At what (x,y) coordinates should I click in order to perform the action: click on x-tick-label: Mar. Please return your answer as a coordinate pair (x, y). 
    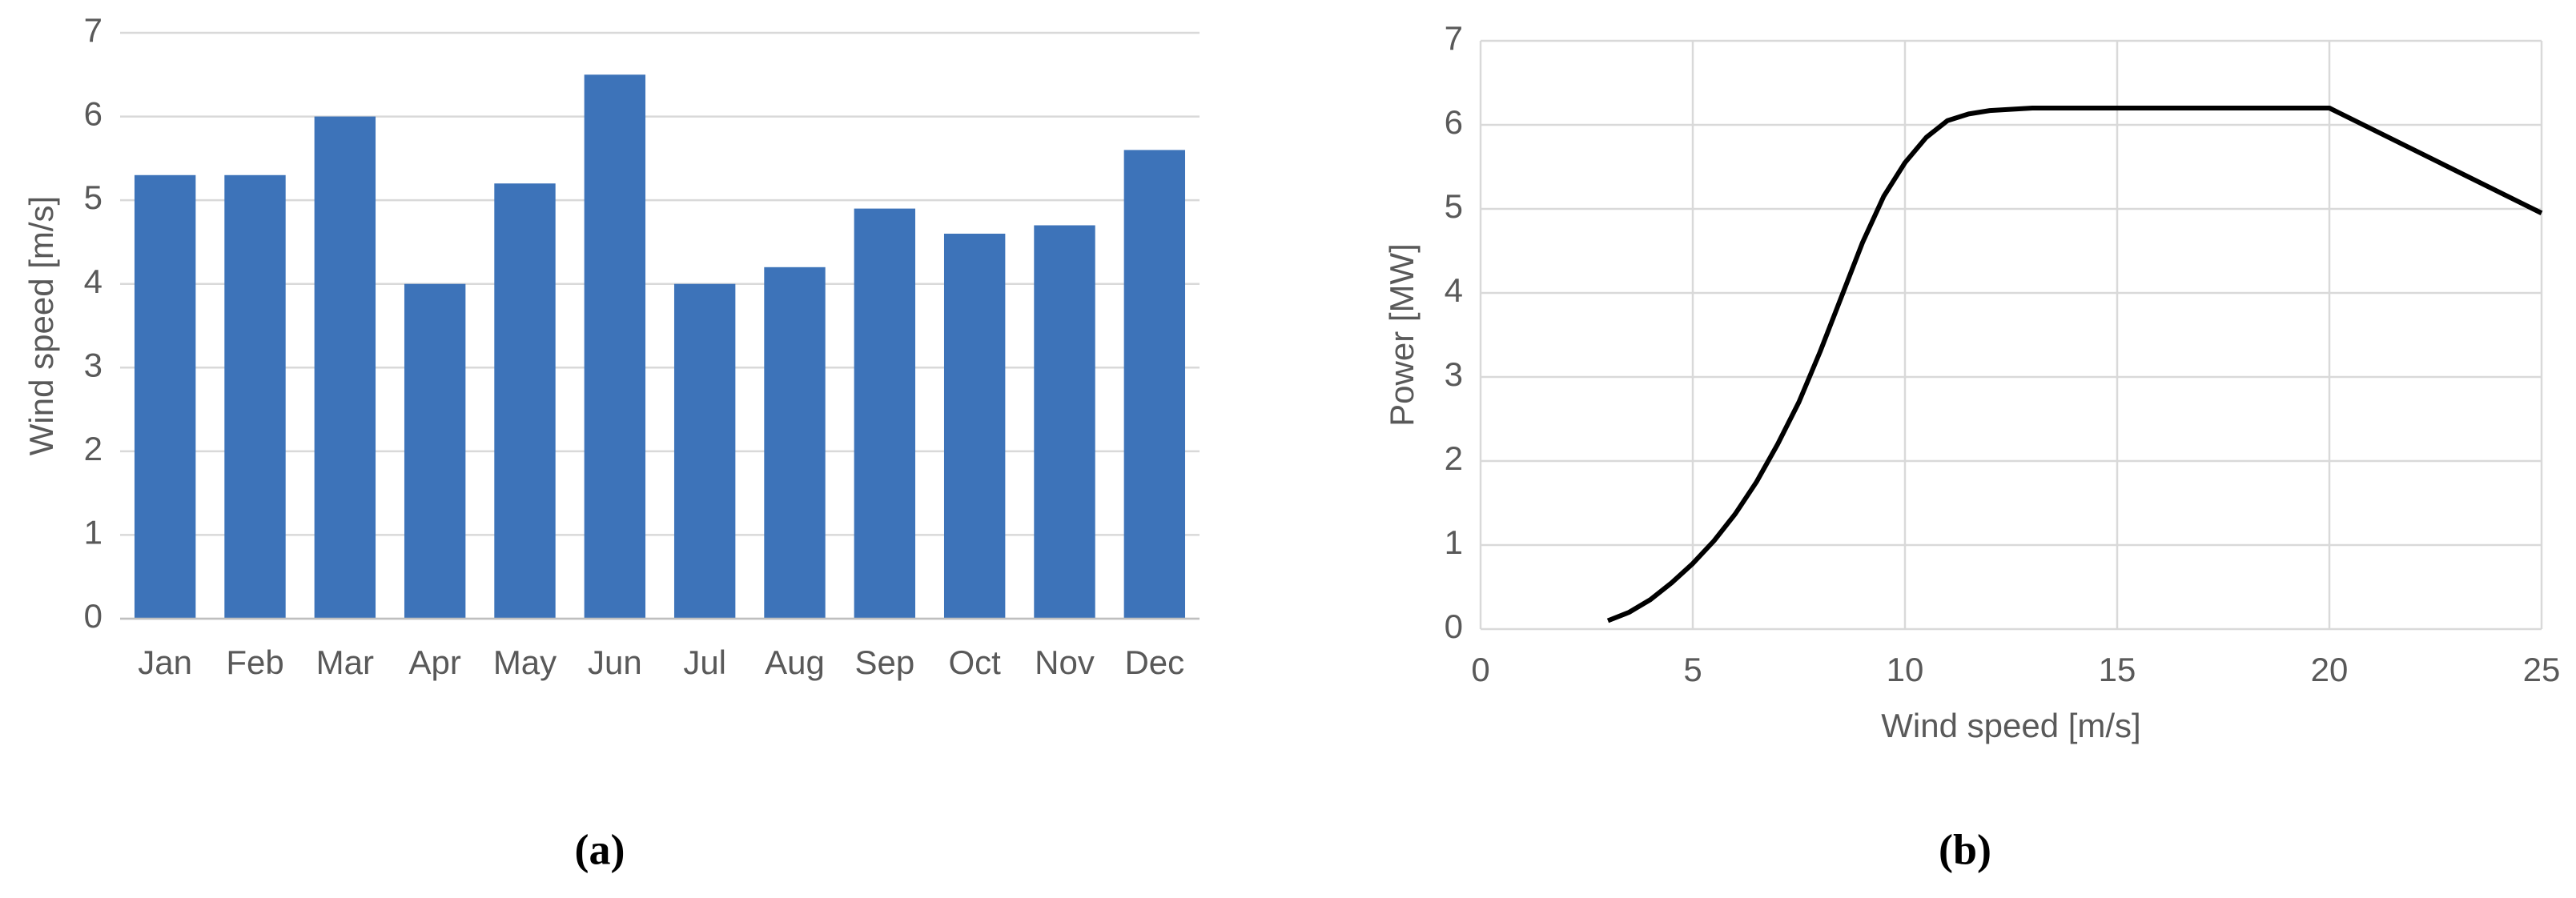
    Looking at the image, I should click on (345, 662).